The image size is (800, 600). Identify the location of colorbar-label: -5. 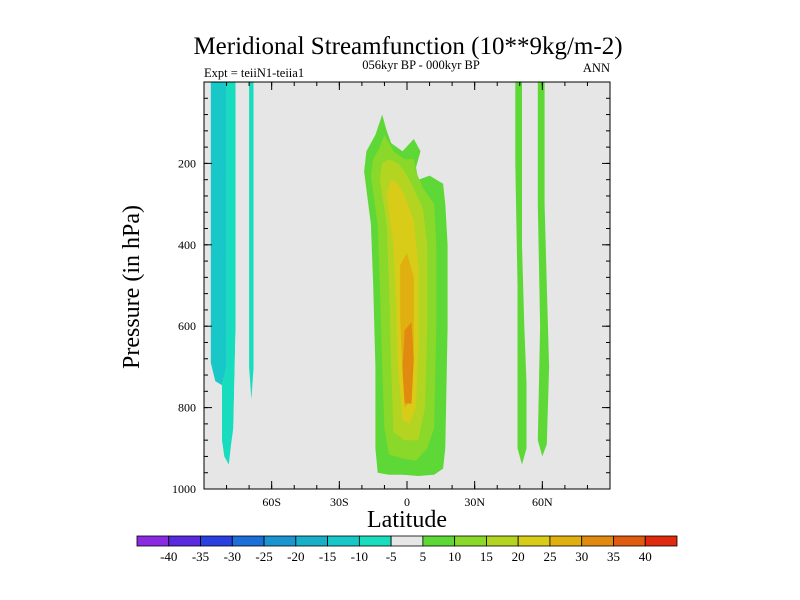
(391, 556).